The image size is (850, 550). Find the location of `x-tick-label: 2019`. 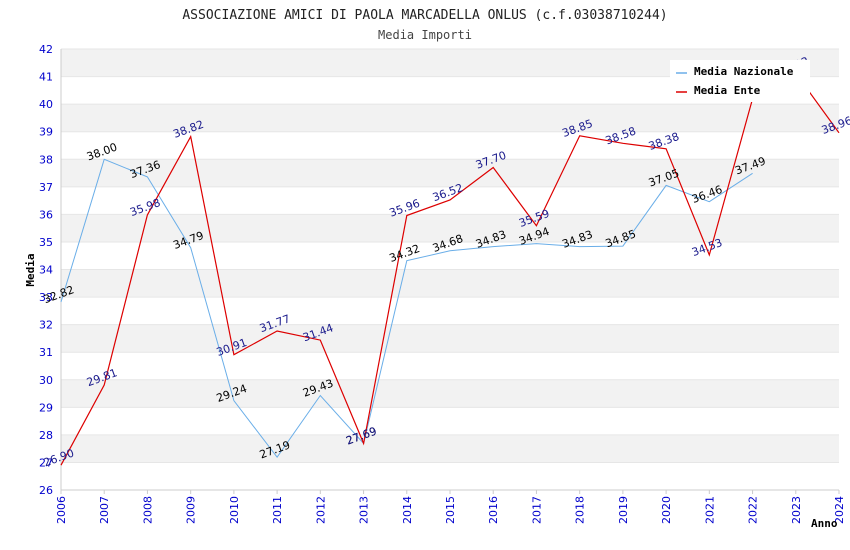

x-tick-label: 2019 is located at coordinates (623, 510).